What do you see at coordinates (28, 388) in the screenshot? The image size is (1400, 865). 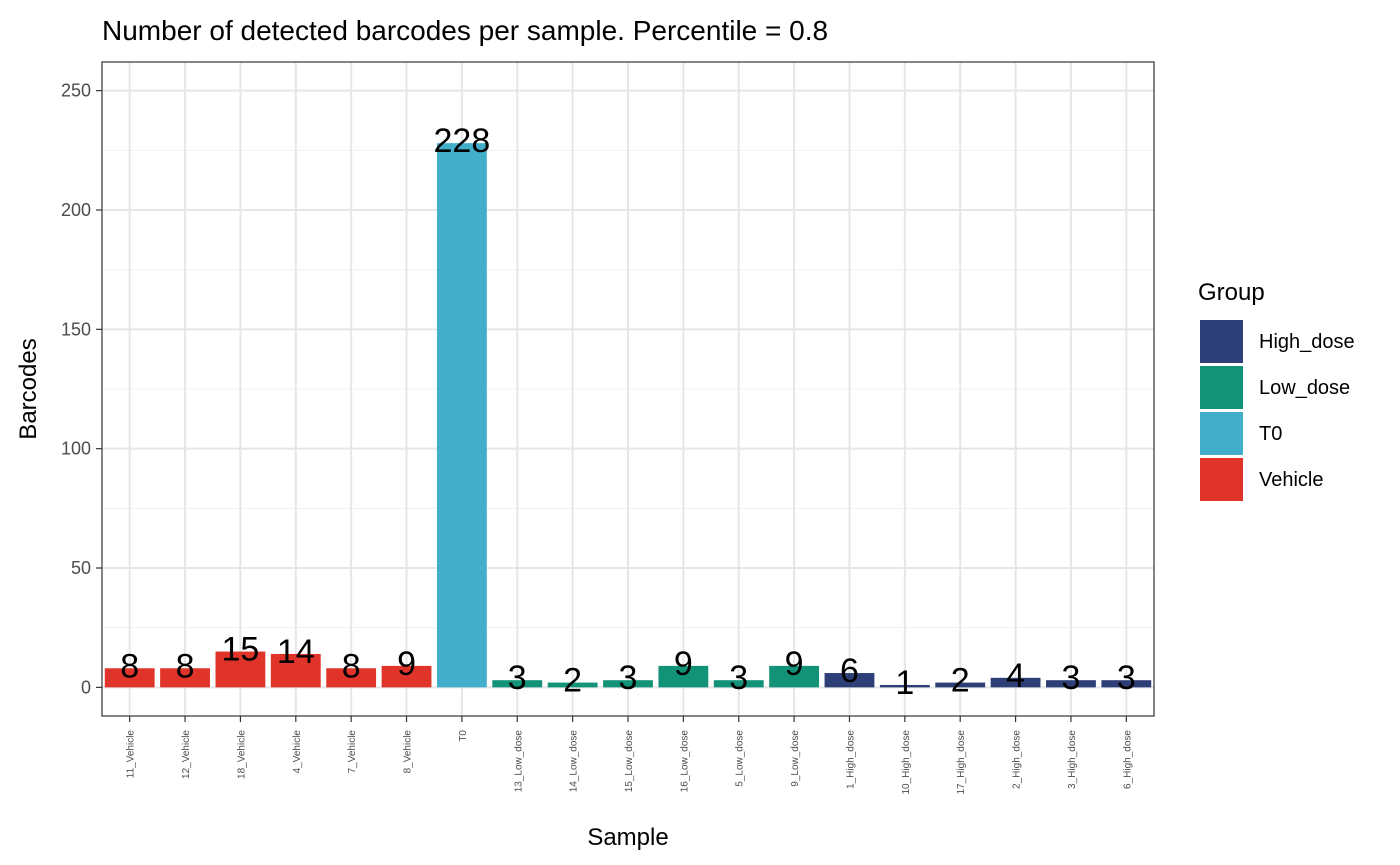 I see `y-axis-title: Barcodes` at bounding box center [28, 388].